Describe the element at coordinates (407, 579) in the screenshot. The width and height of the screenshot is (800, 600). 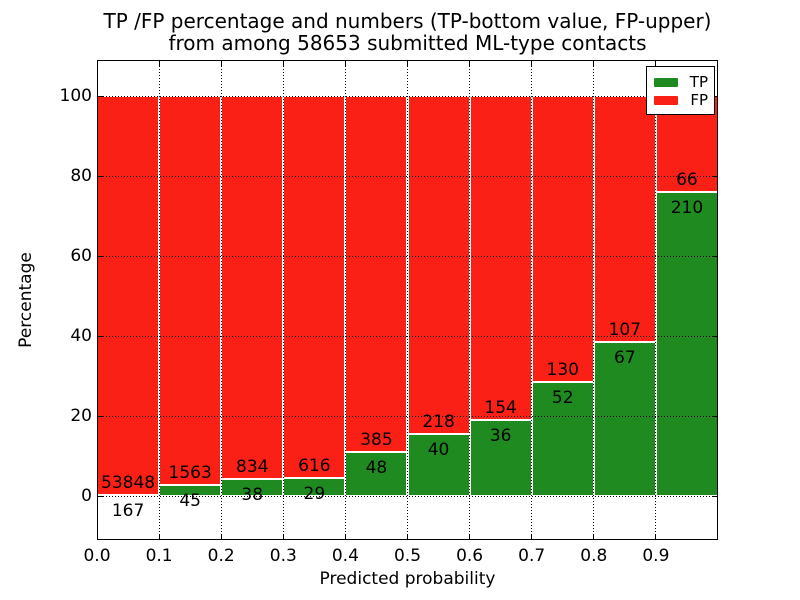
I see `x-axis-label: Predicted probability` at that location.